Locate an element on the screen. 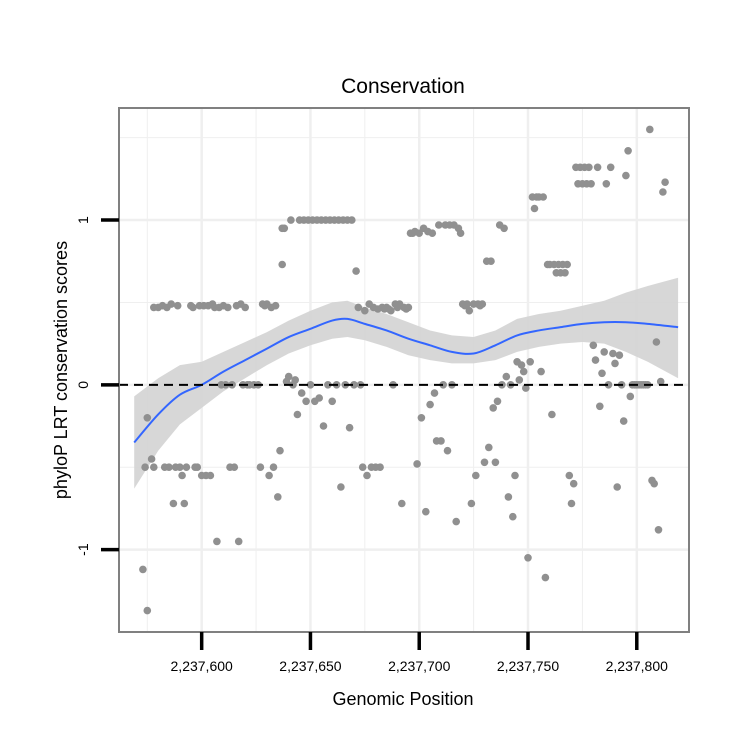  x-axis-label: Genomic Position is located at coordinates (402, 699).